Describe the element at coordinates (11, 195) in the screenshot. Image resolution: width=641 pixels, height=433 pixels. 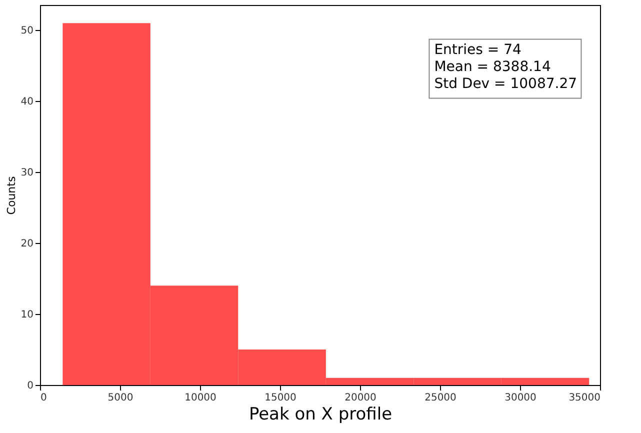
I see `y-axis-title: Counts` at that location.